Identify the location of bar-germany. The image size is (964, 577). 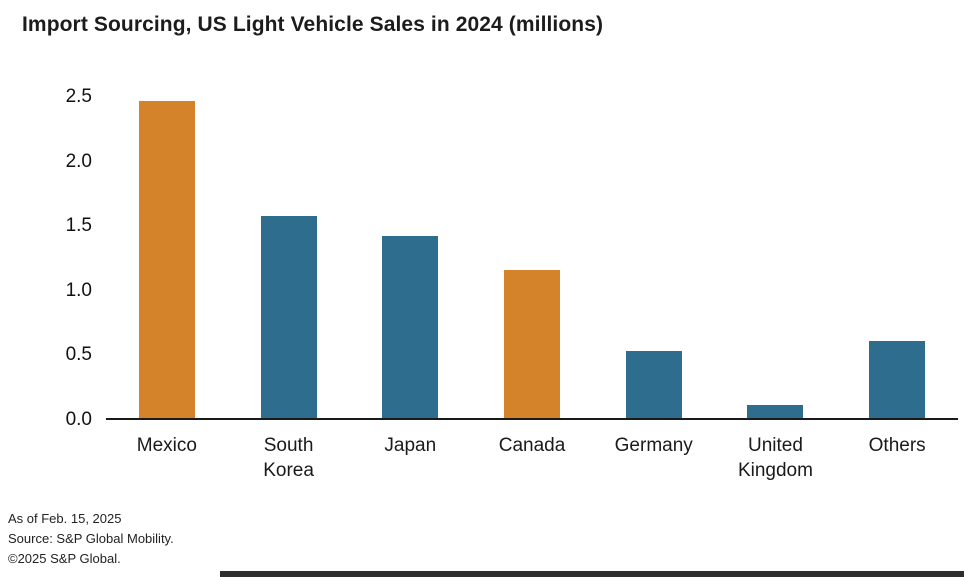
(653, 384).